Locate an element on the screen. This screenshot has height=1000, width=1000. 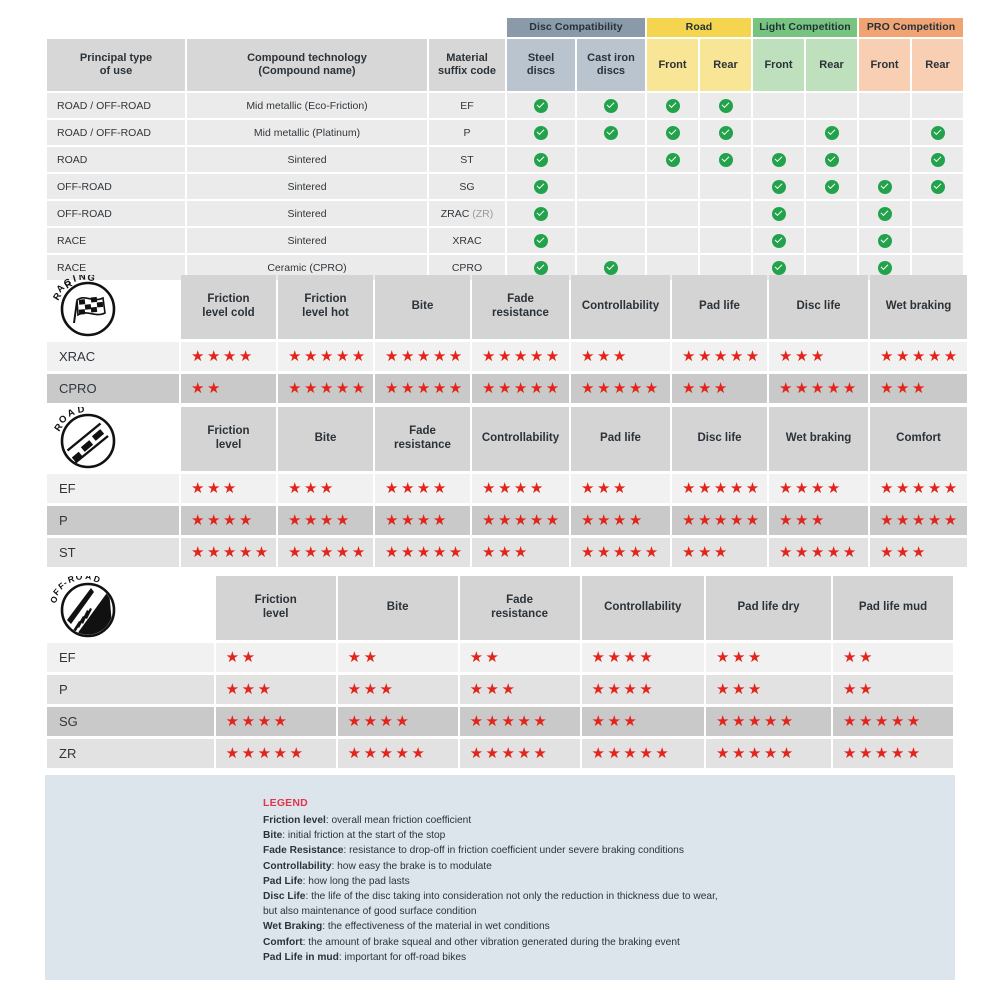
compound-name: P is located at coordinates (130, 689).